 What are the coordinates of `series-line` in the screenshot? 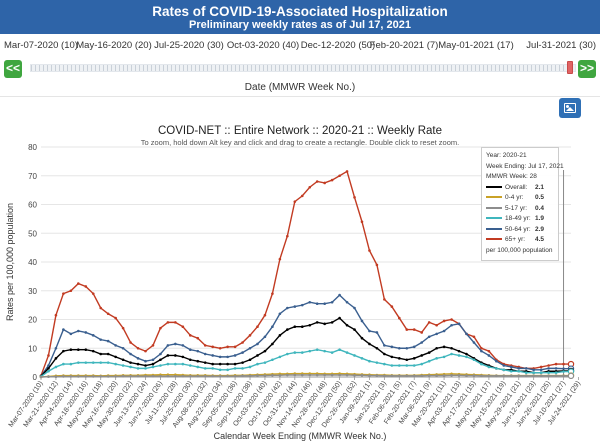 It's located at (305, 347).